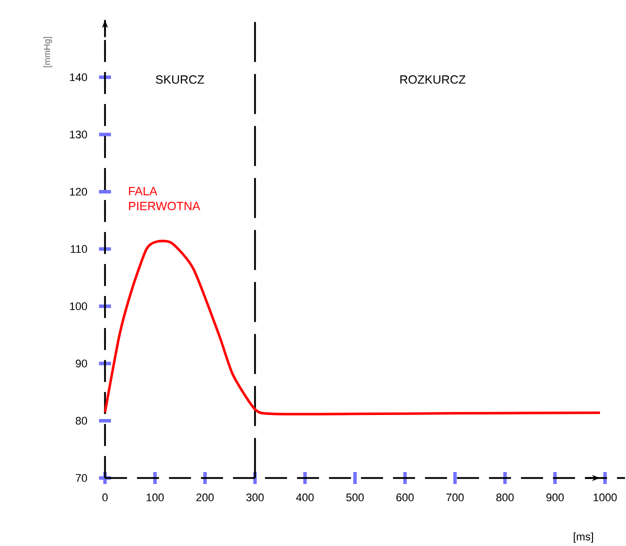 The image size is (626, 546). I want to click on y-tick-label: 90, so click(82, 364).